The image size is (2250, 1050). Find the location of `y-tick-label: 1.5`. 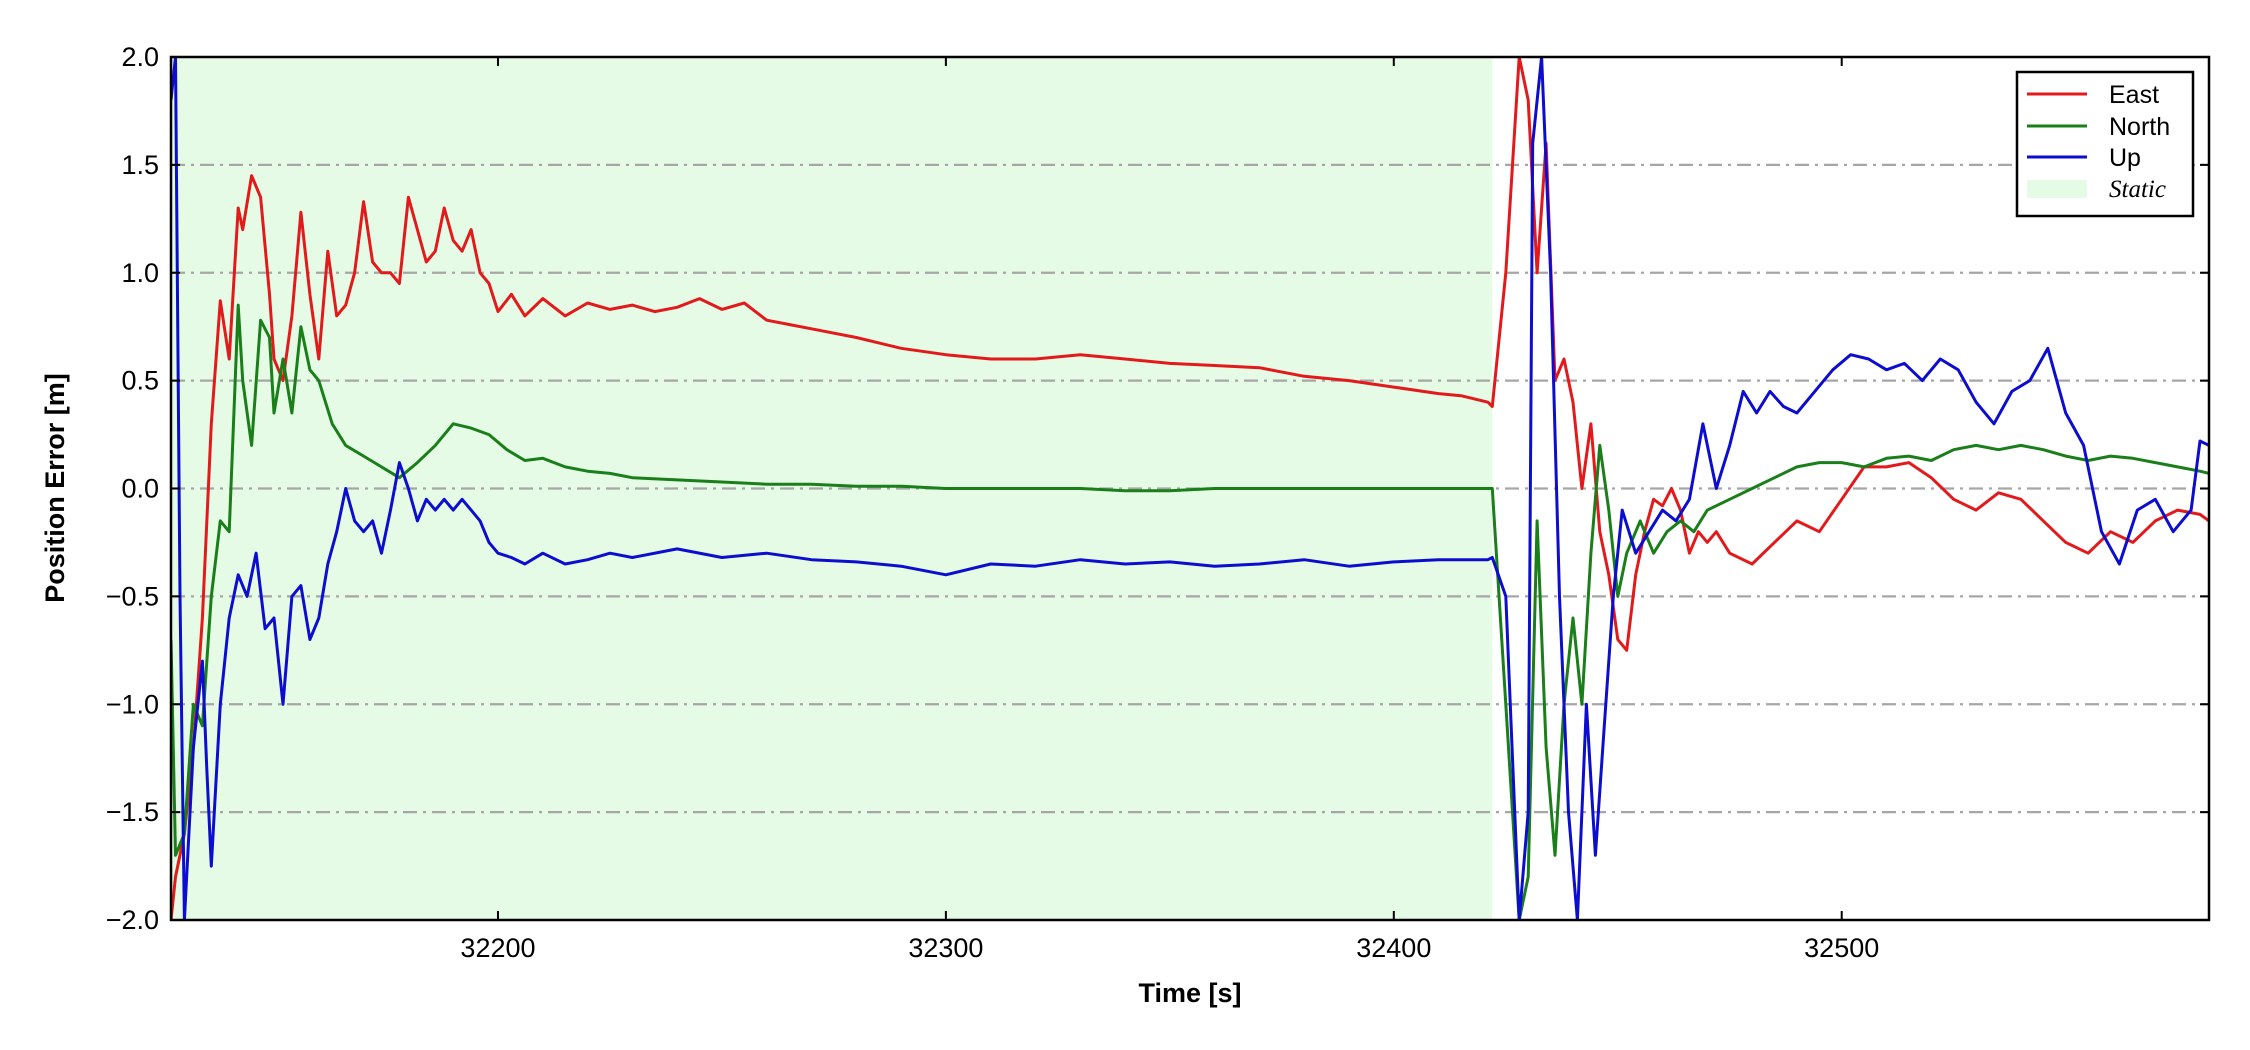

y-tick-label: 1.5 is located at coordinates (140, 165).